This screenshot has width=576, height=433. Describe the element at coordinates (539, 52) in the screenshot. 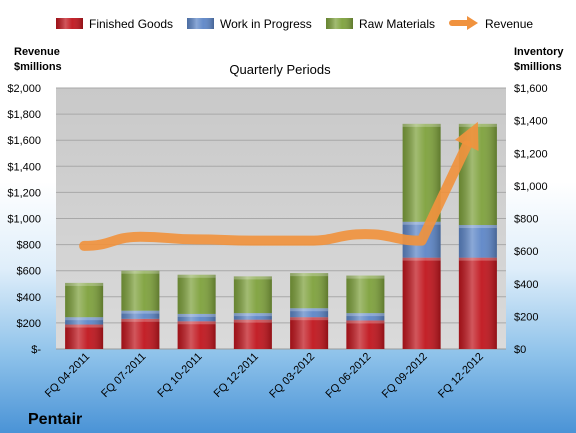

I see `right-axis-title-line1: Inventory` at that location.